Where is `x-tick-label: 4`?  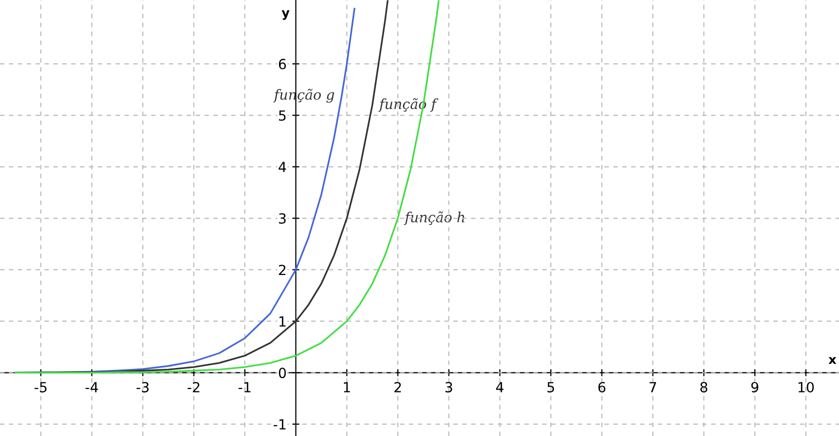
x-tick-label: 4 is located at coordinates (500, 387).